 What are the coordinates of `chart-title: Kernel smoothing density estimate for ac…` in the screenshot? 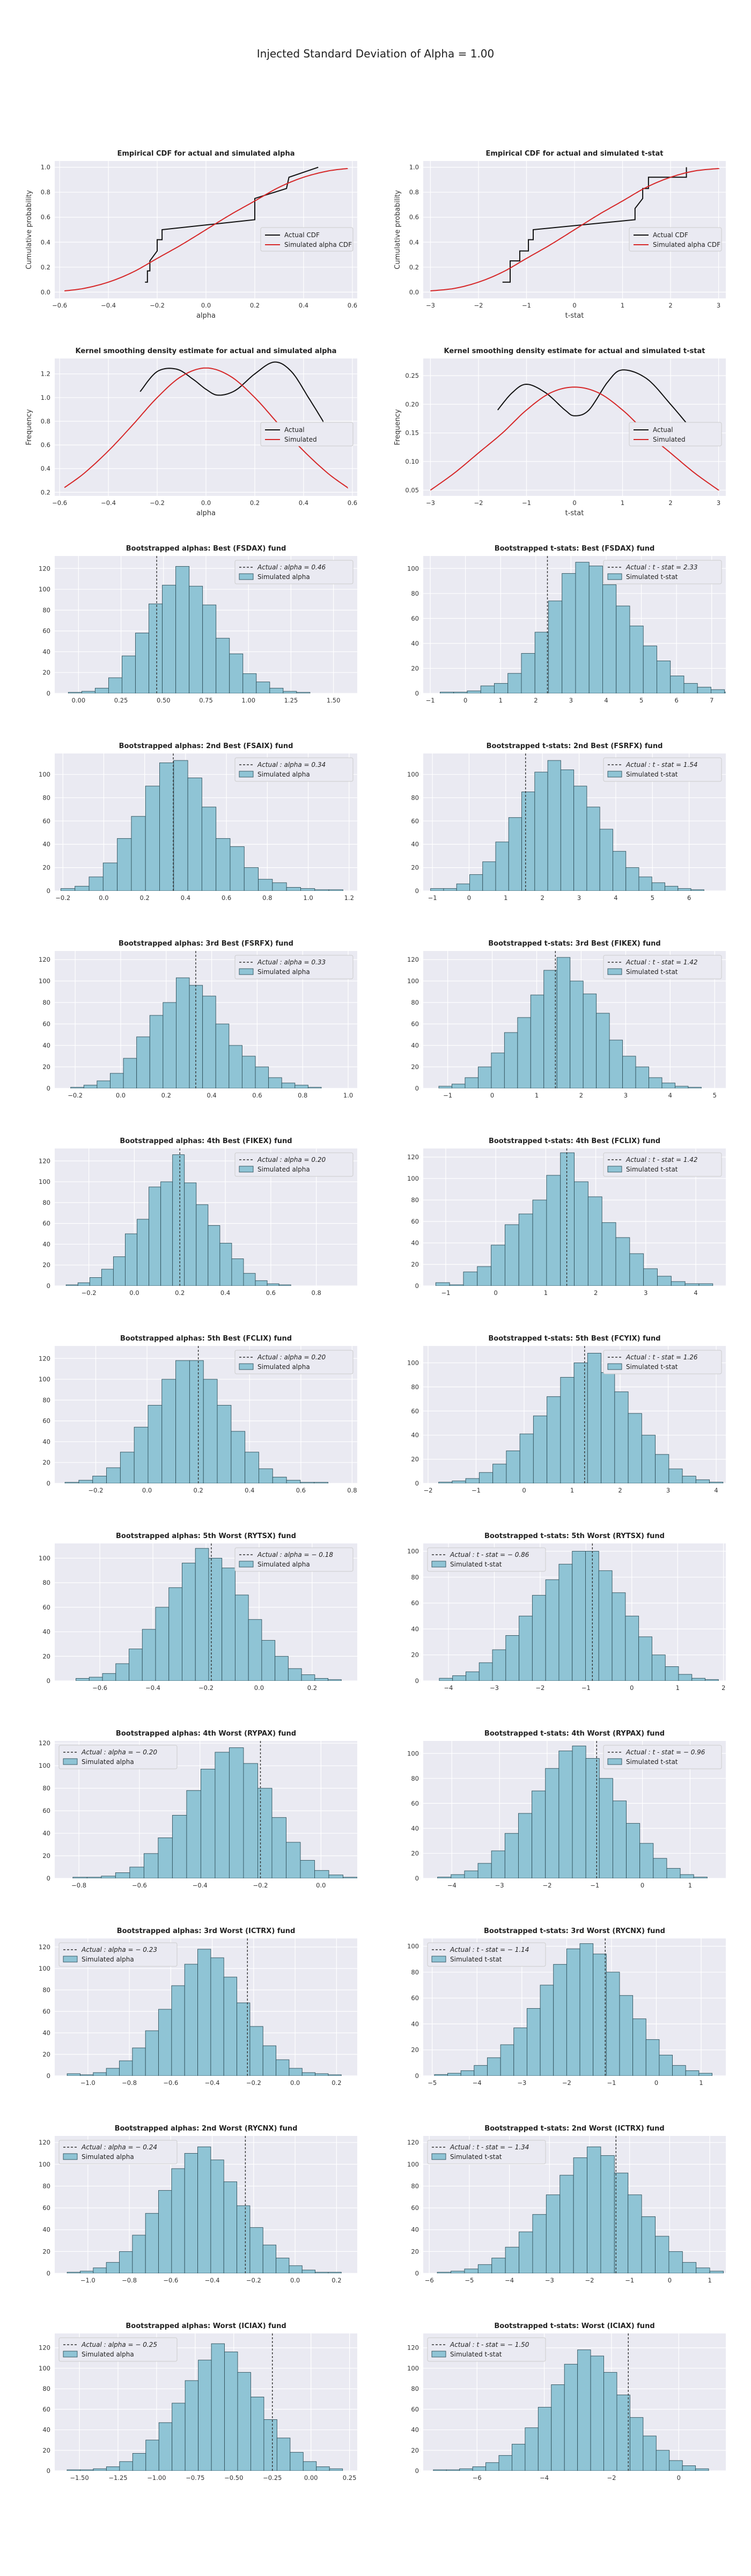 It's located at (574, 351).